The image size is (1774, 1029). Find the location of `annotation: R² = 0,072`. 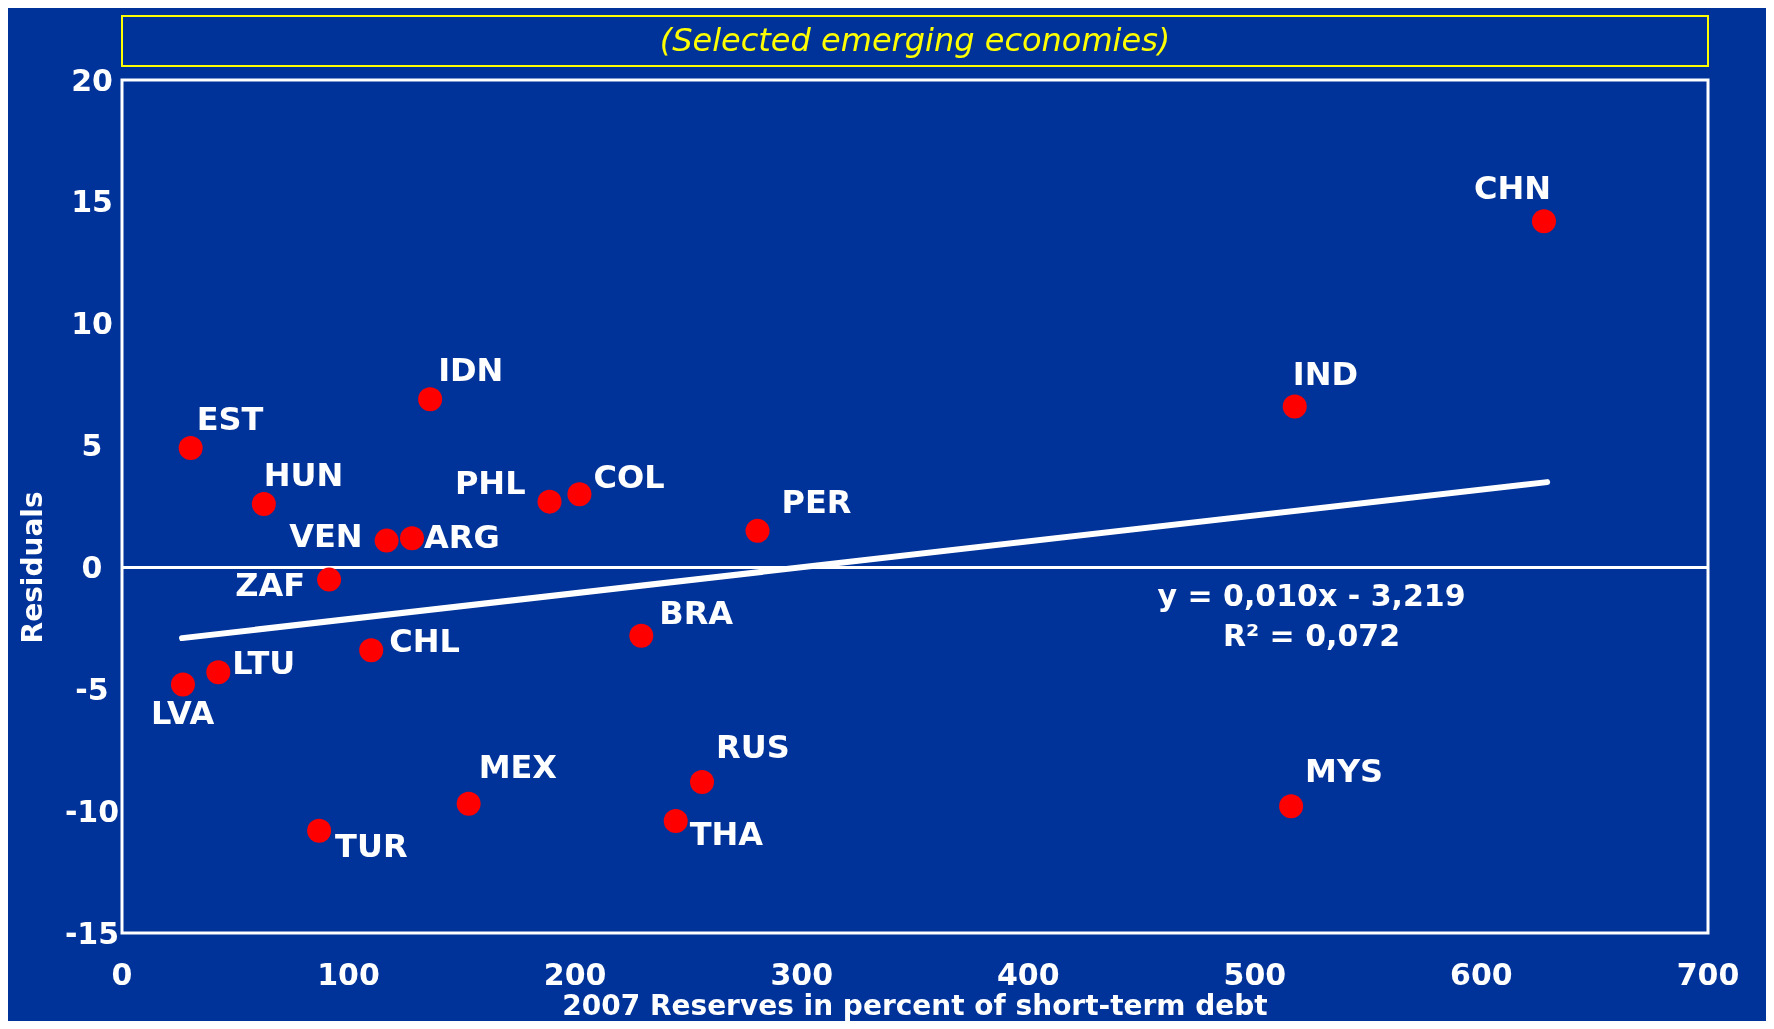

annotation: R² = 0,072 is located at coordinates (1311, 636).